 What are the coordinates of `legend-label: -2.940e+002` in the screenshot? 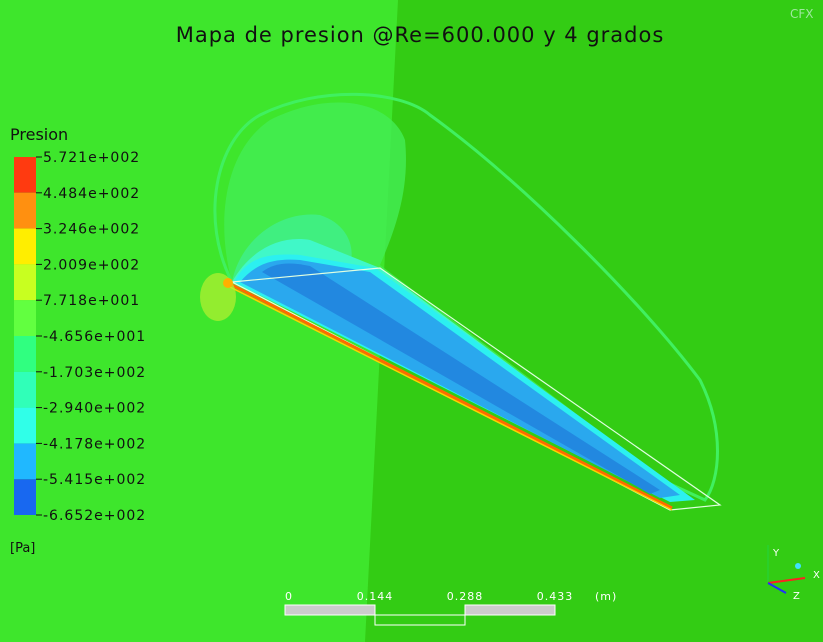 It's located at (94, 409).